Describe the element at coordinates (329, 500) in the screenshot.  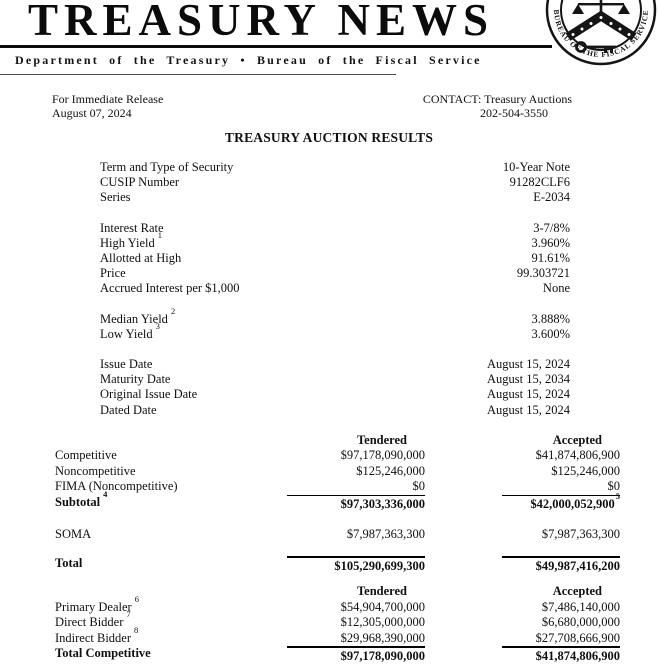
I see `table-row: Subtotal4 $97,303,336,000 $42,000,052,9005` at that location.